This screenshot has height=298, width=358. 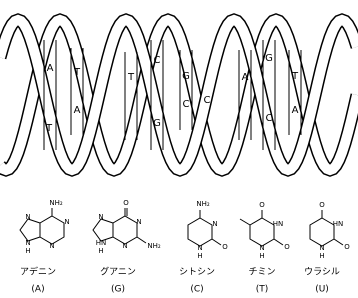 What do you see at coordinates (197, 273) in the screenshot?
I see `molecule-name: シトシン` at bounding box center [197, 273].